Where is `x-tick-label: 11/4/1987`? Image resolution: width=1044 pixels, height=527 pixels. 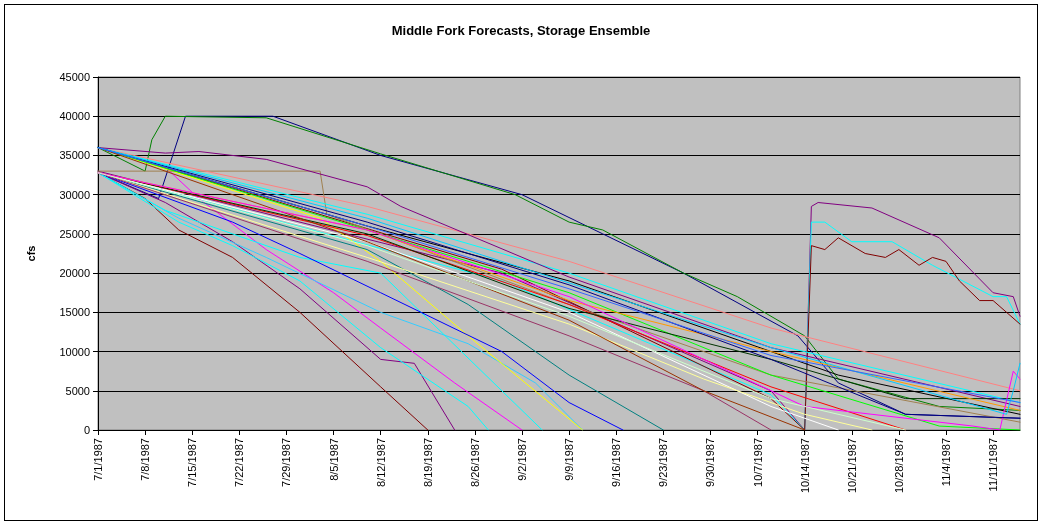 x-tick-label: 11/4/1987 is located at coordinates (945, 462).